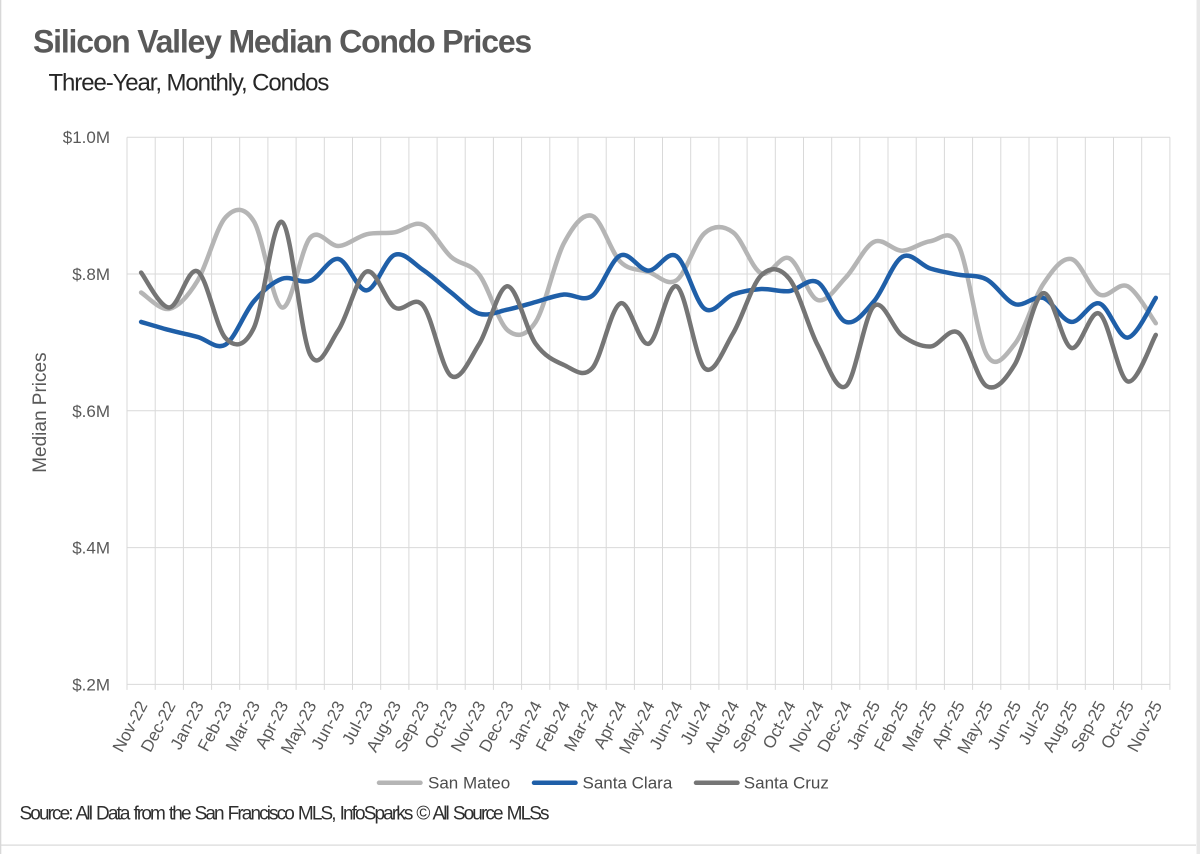 The height and width of the screenshot is (859, 1200). Describe the element at coordinates (282, 42) in the screenshot. I see `svg-text:Silicon Valley Median Condo Pr: Silicon Valley Median Condo Prices` at that location.